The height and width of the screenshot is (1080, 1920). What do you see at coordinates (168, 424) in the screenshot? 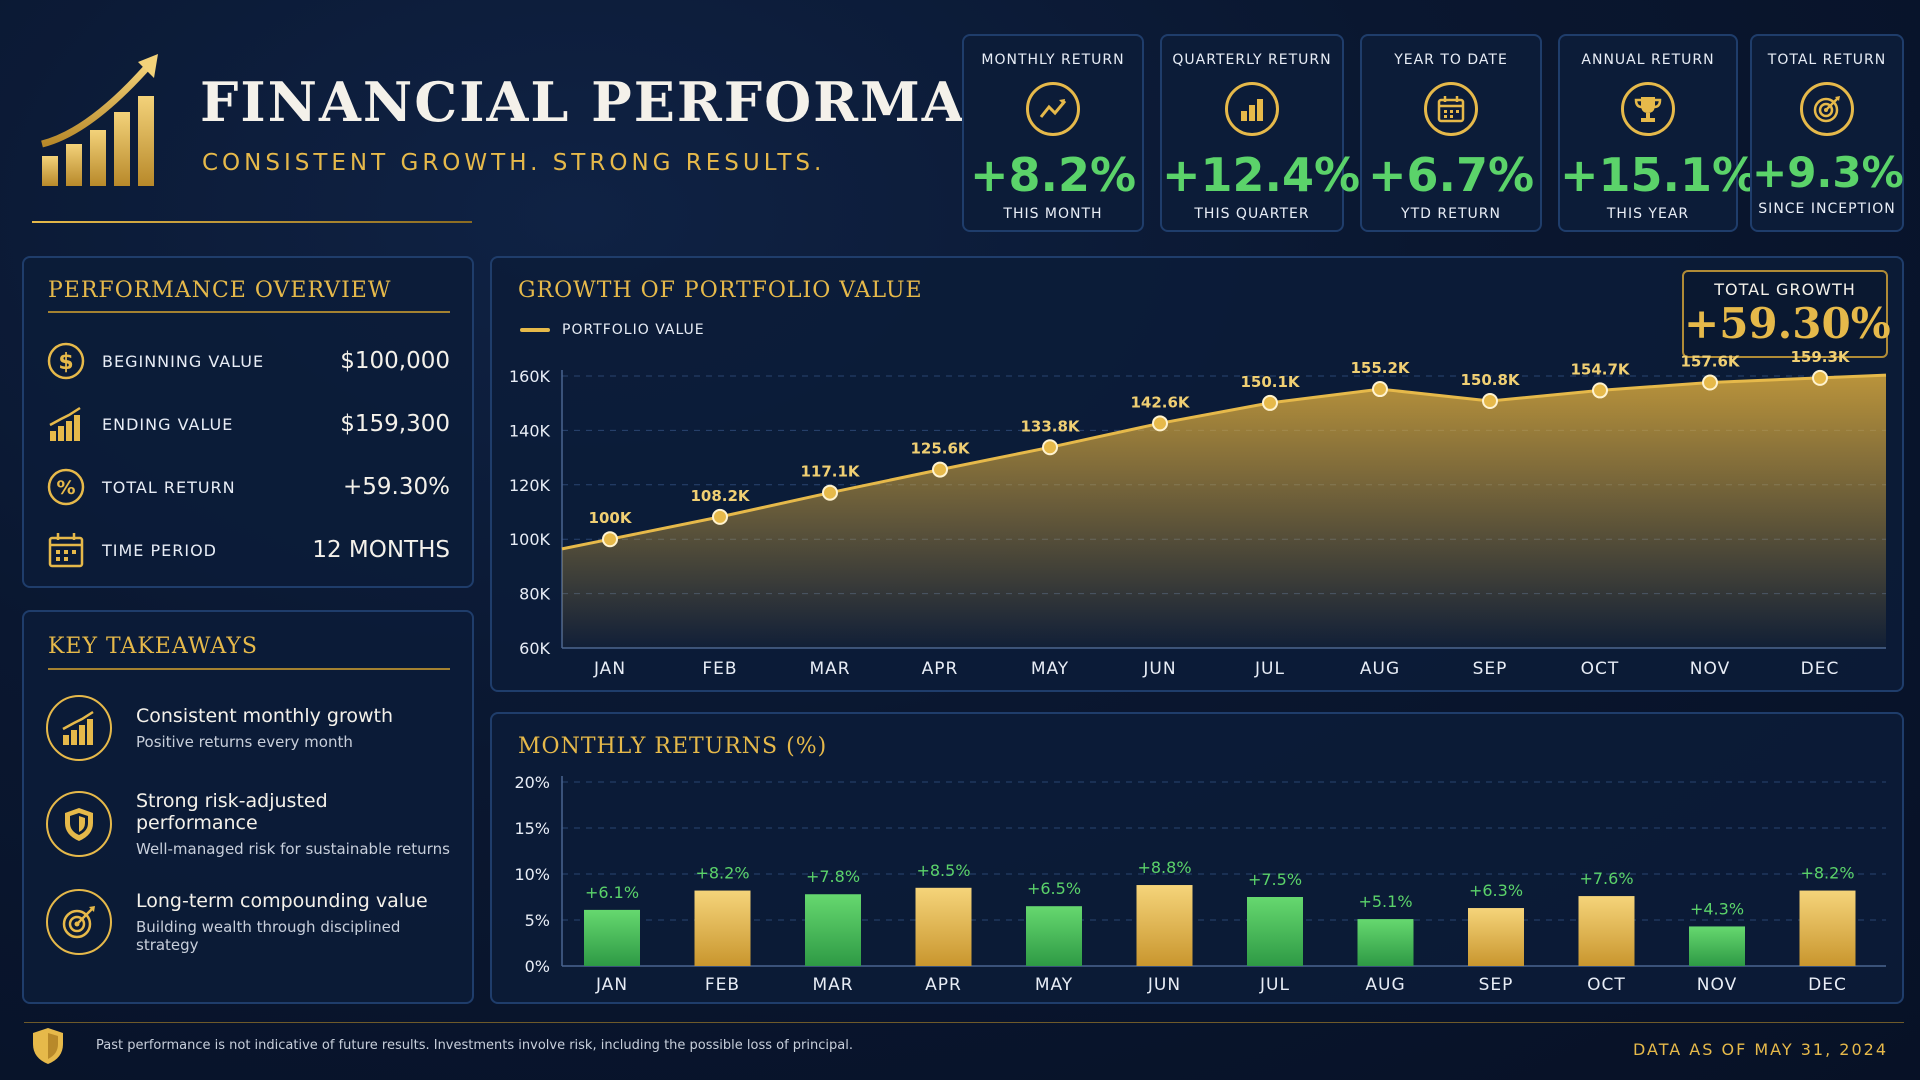
I see `overview-label: ENDING VALUE` at bounding box center [168, 424].